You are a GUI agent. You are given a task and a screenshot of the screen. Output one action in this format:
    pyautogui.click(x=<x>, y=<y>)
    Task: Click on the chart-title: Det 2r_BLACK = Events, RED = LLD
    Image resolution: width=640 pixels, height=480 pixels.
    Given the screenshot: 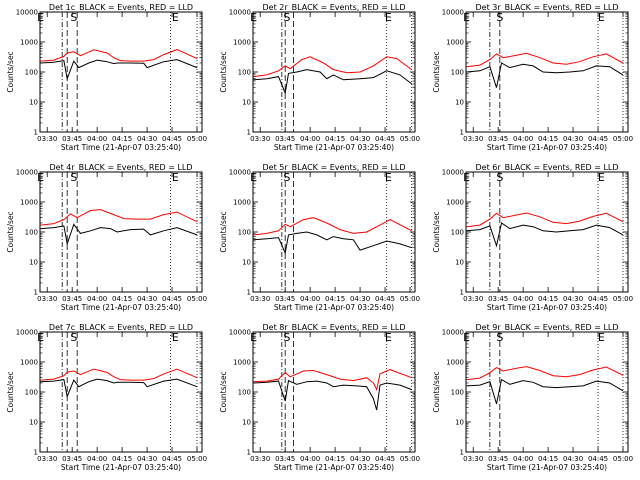 What is the action you would take?
    pyautogui.click(x=333, y=7)
    